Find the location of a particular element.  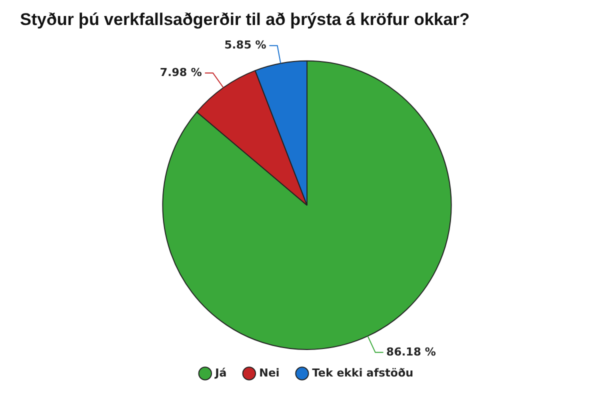

legend-label: Já is located at coordinates (220, 373).